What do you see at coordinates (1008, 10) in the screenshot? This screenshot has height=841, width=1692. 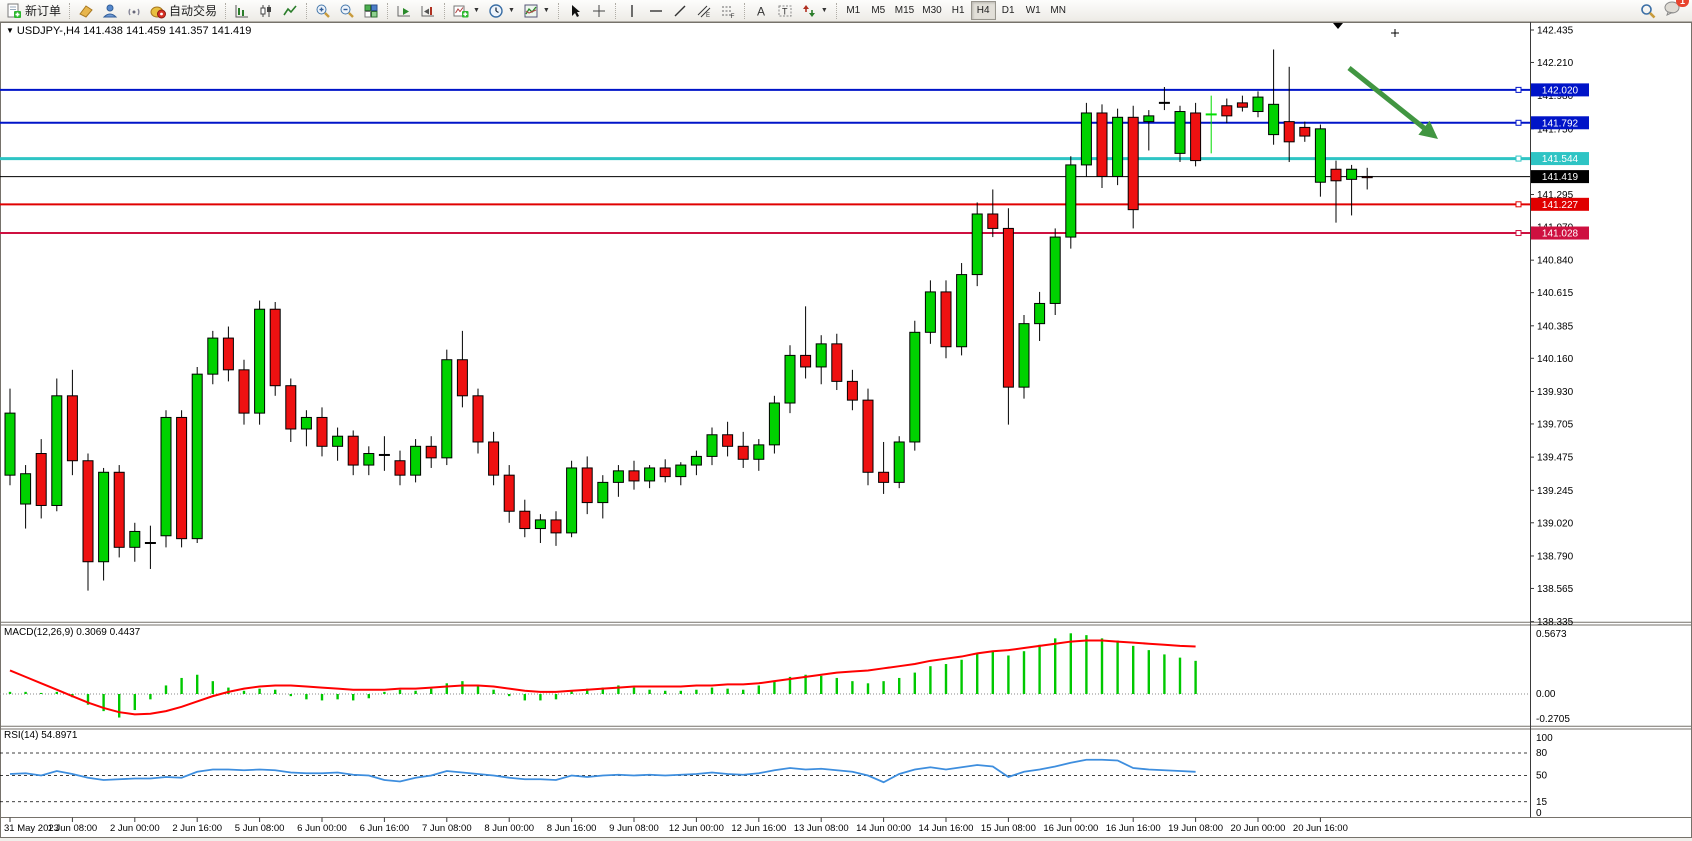 I see `timeframe-button-d1: D1` at bounding box center [1008, 10].